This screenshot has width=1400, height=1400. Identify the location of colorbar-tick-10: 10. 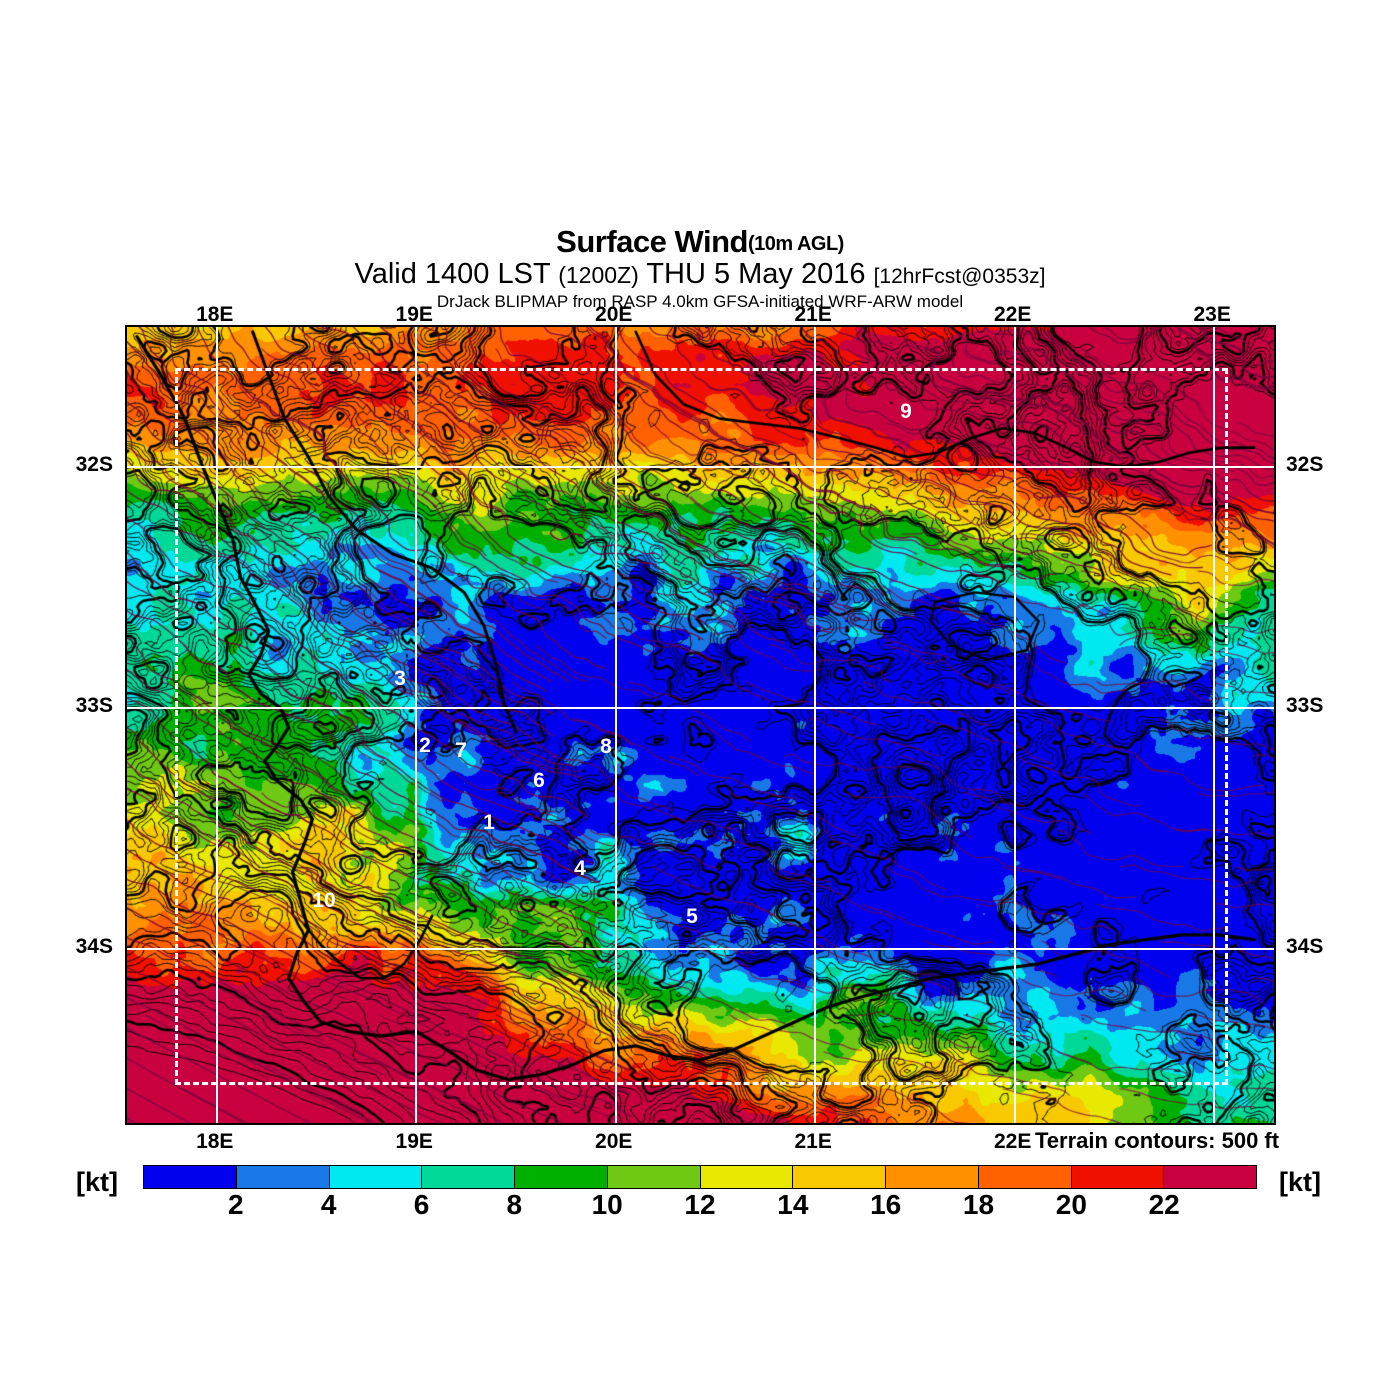
(607, 1204).